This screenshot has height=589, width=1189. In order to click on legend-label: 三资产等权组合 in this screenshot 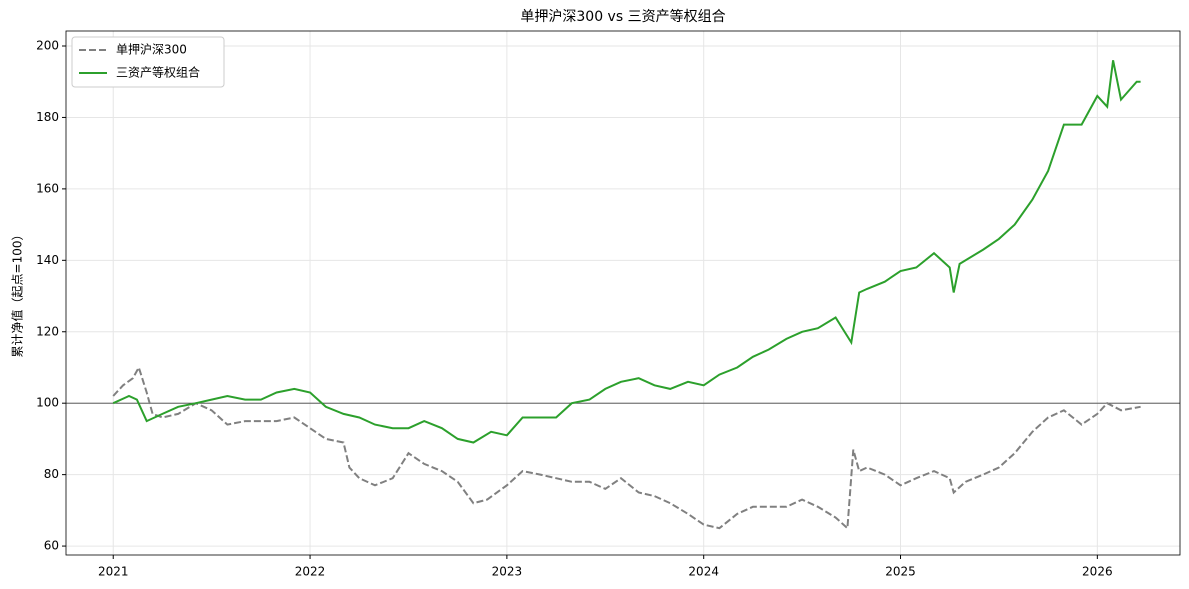, I will do `click(158, 72)`.